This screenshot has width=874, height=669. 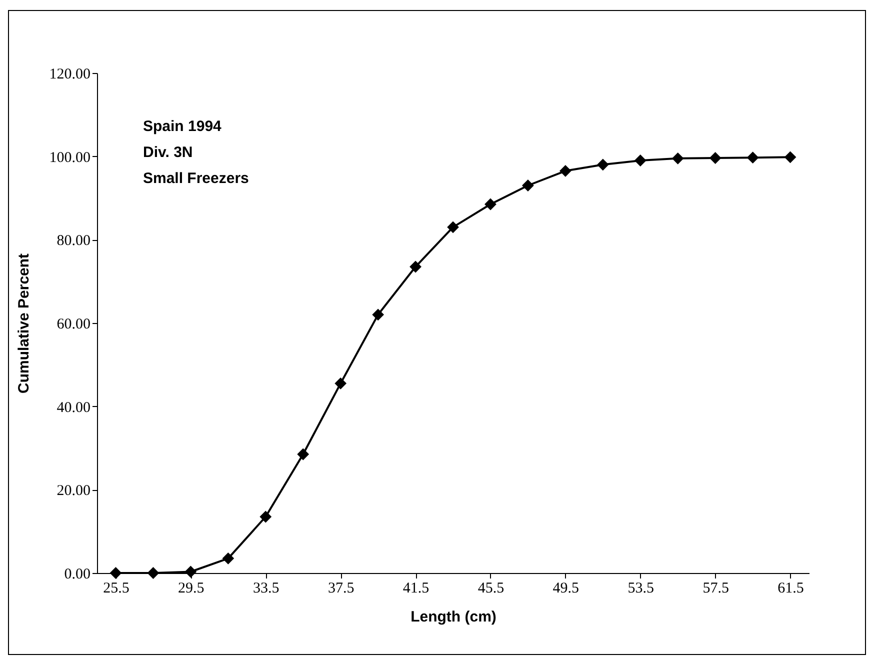 I want to click on y-tick-label: 20.00, so click(x=73, y=491).